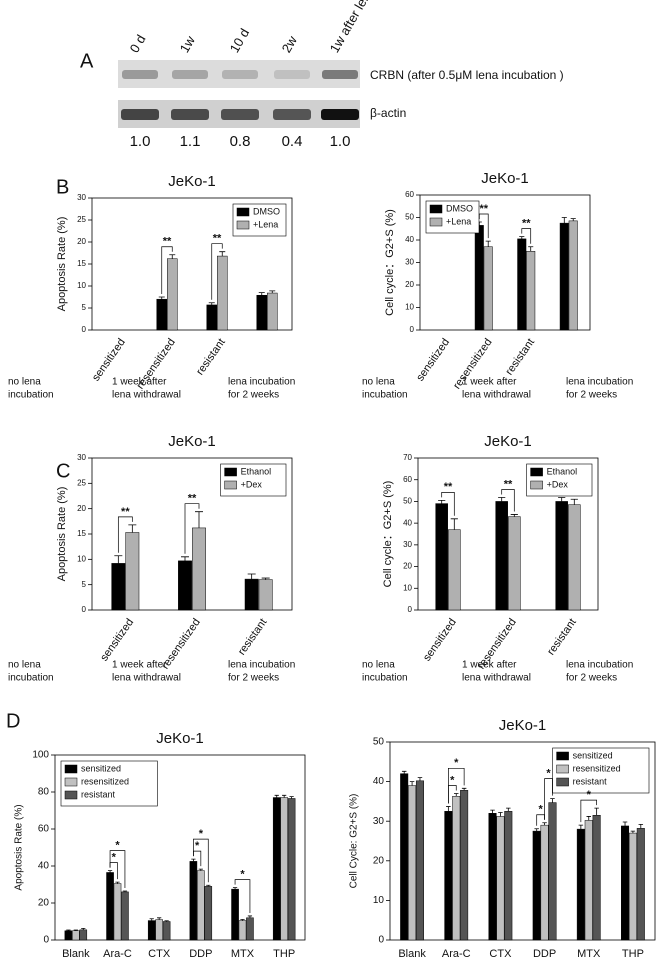 The image size is (664, 963). I want to click on x-tick-label: resensitized, so click(181, 644).